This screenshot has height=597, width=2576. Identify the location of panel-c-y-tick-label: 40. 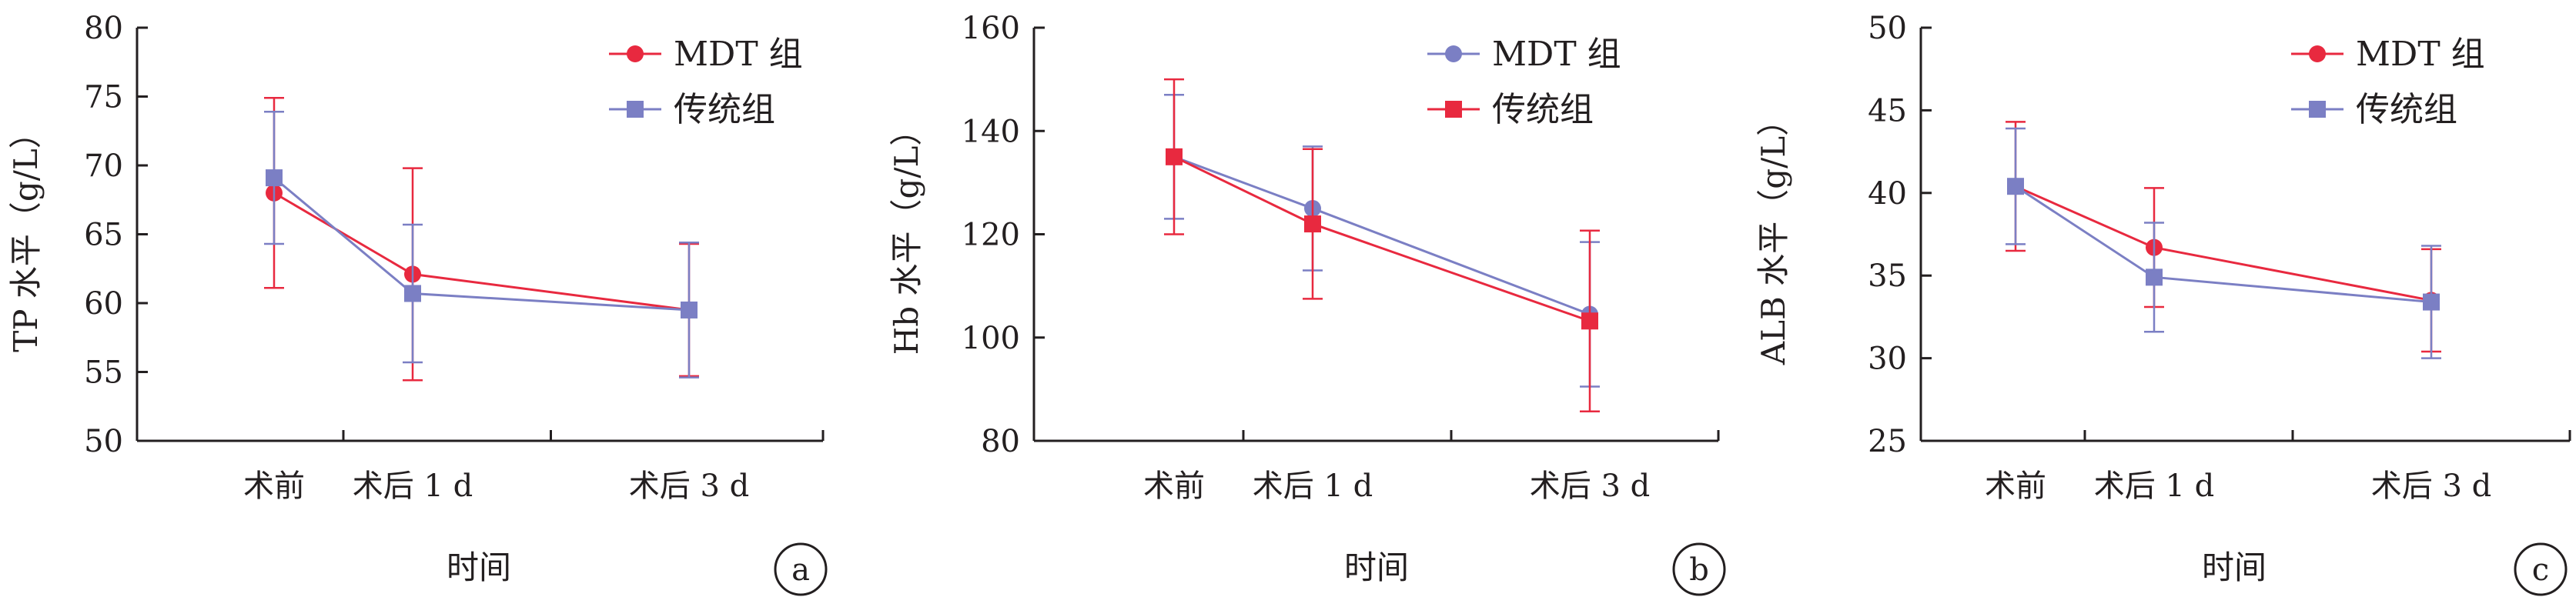
(1887, 194).